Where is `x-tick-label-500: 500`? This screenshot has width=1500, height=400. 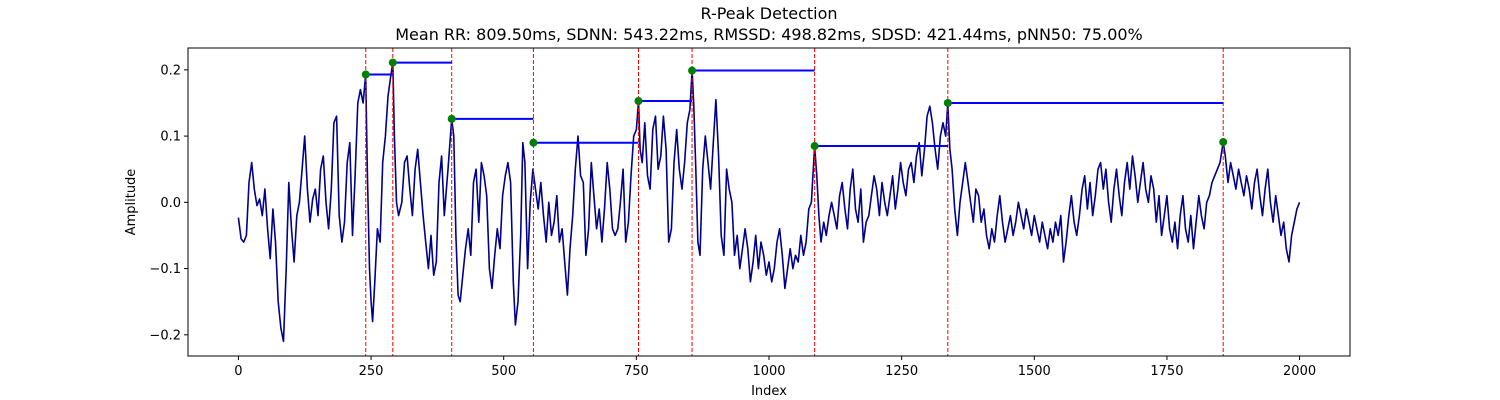
x-tick-label-500: 500 is located at coordinates (503, 371).